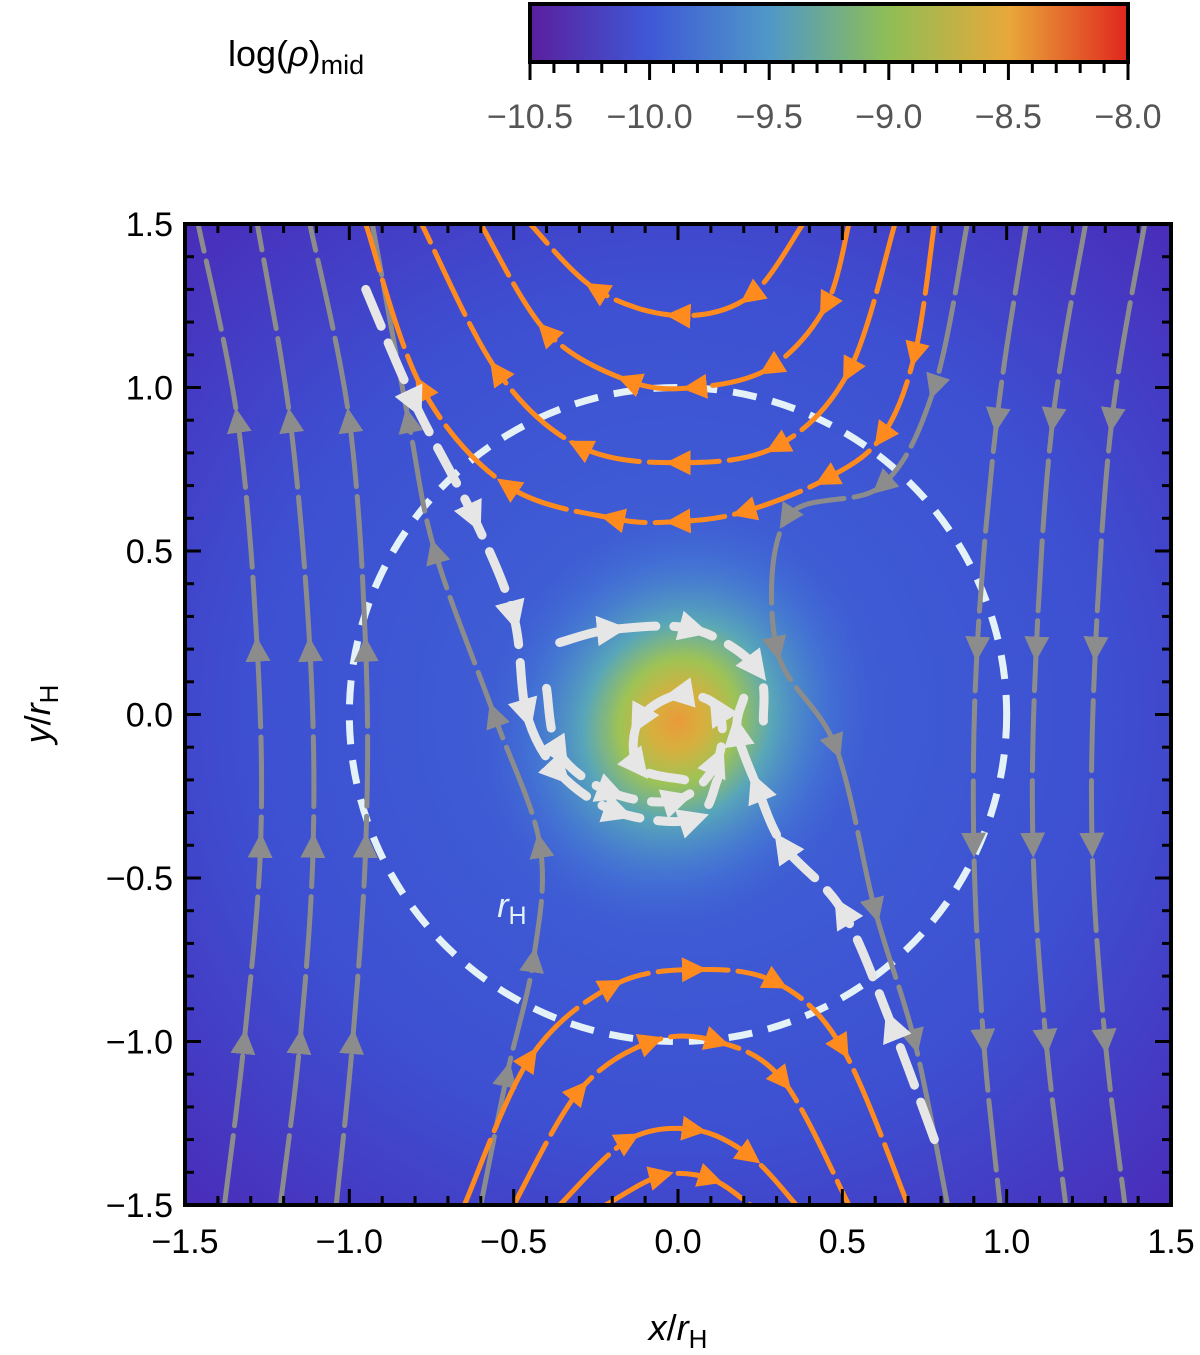  I want to click on y-tick-label: 0.5, so click(149, 552).